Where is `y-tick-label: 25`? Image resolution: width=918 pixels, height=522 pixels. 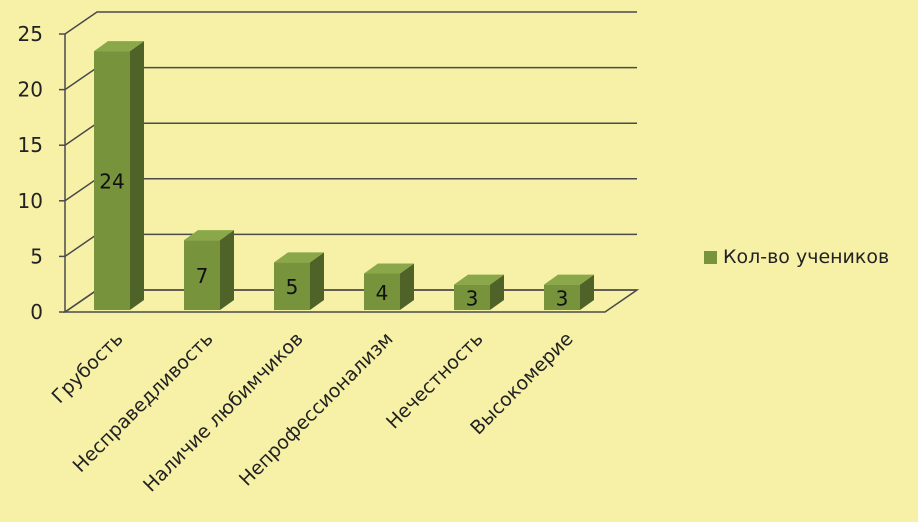
y-tick-label: 25 is located at coordinates (30, 34).